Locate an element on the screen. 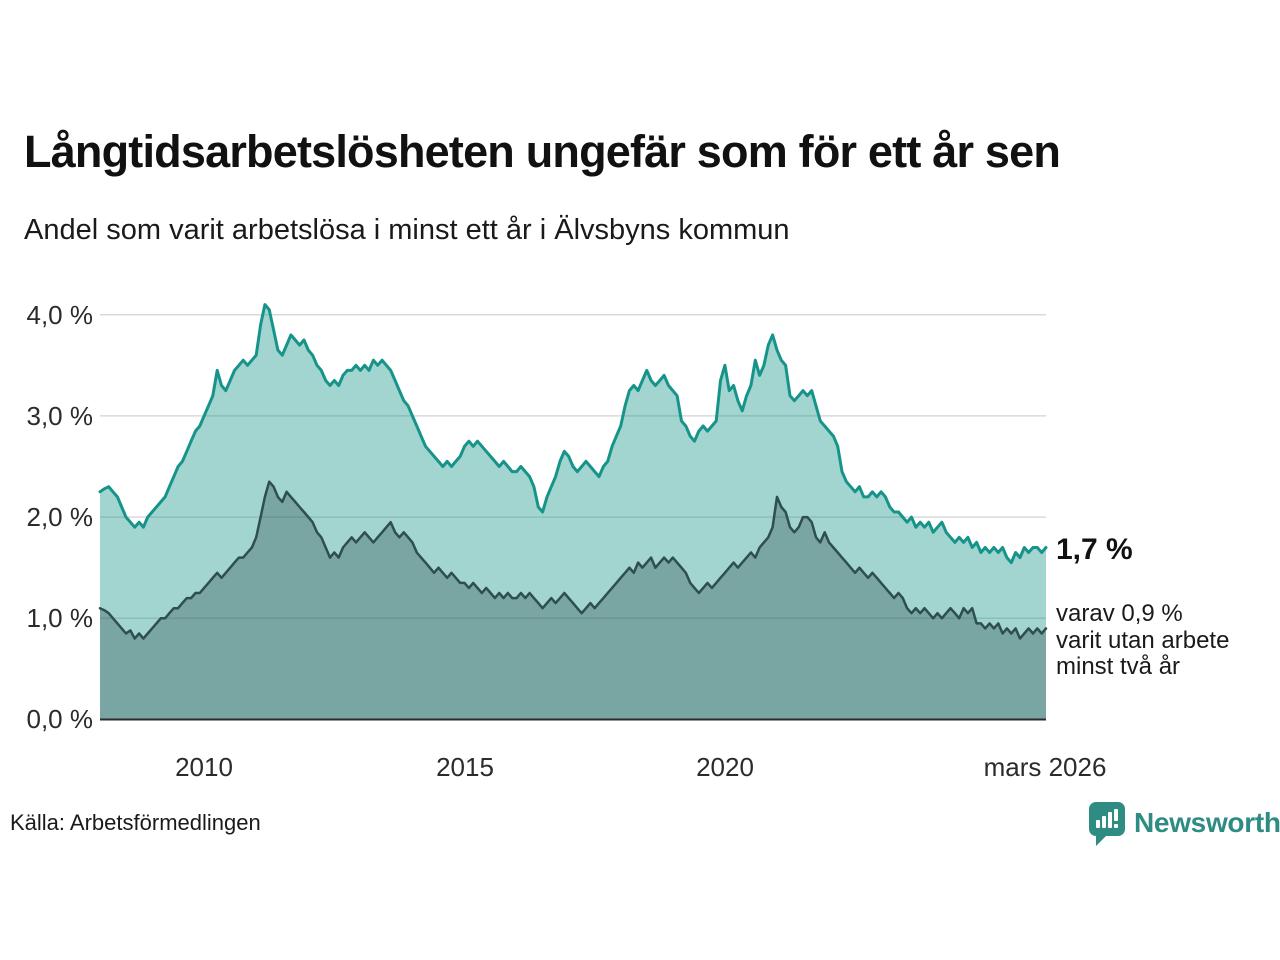  secondary-note-line-2: varit utan arbete is located at coordinates (1143, 640).